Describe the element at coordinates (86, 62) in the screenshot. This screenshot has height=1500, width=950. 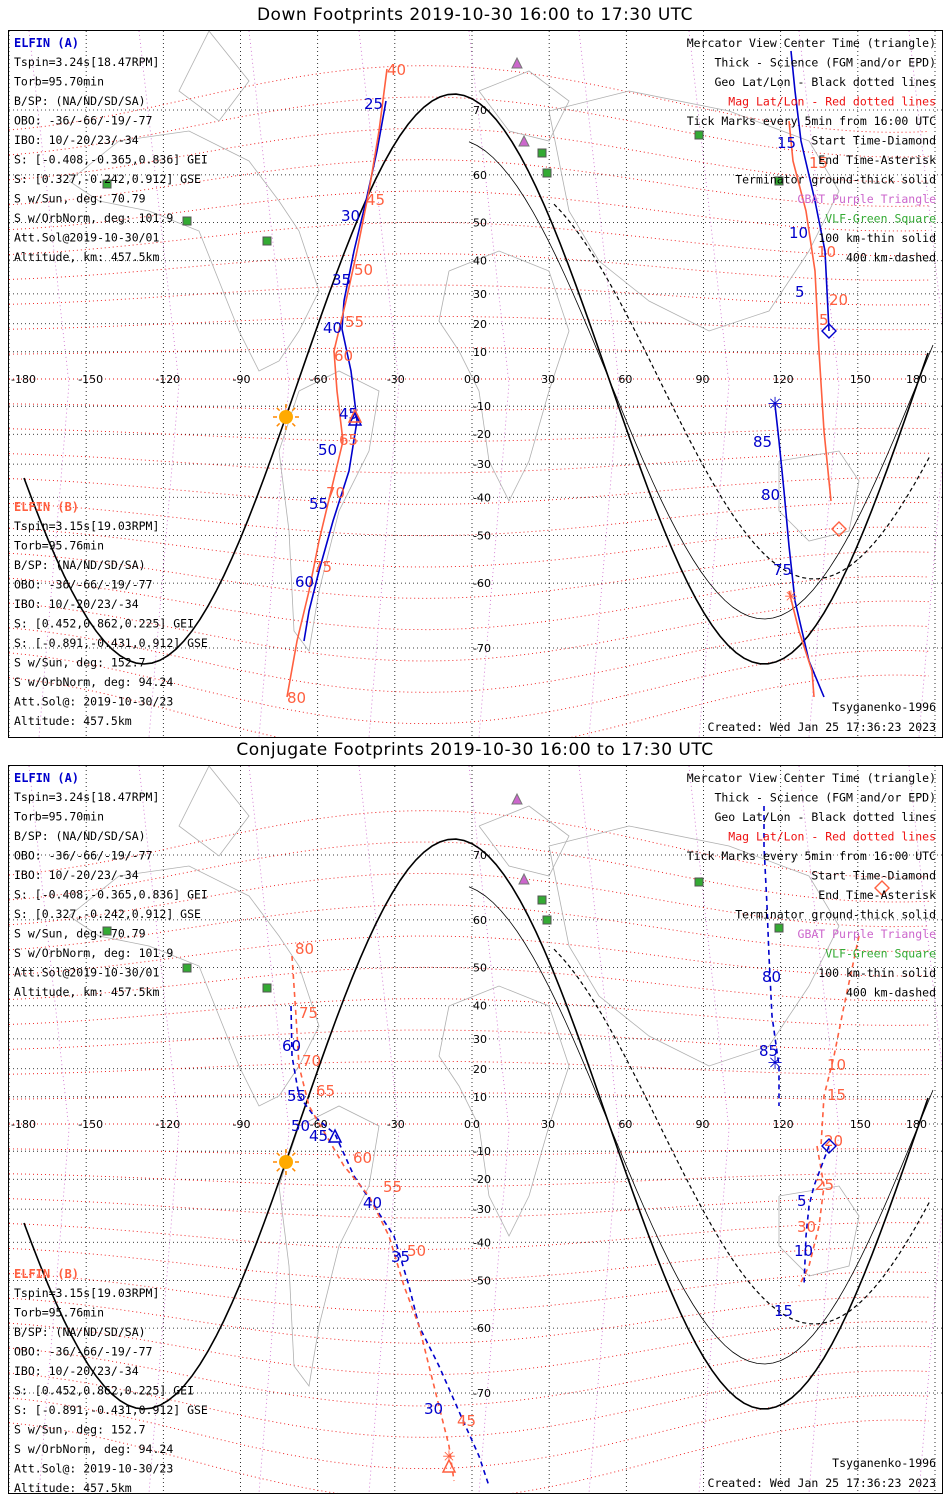
I see `elfin-a-info-line: Tspin=3.24s[18.47RPM]` at that location.